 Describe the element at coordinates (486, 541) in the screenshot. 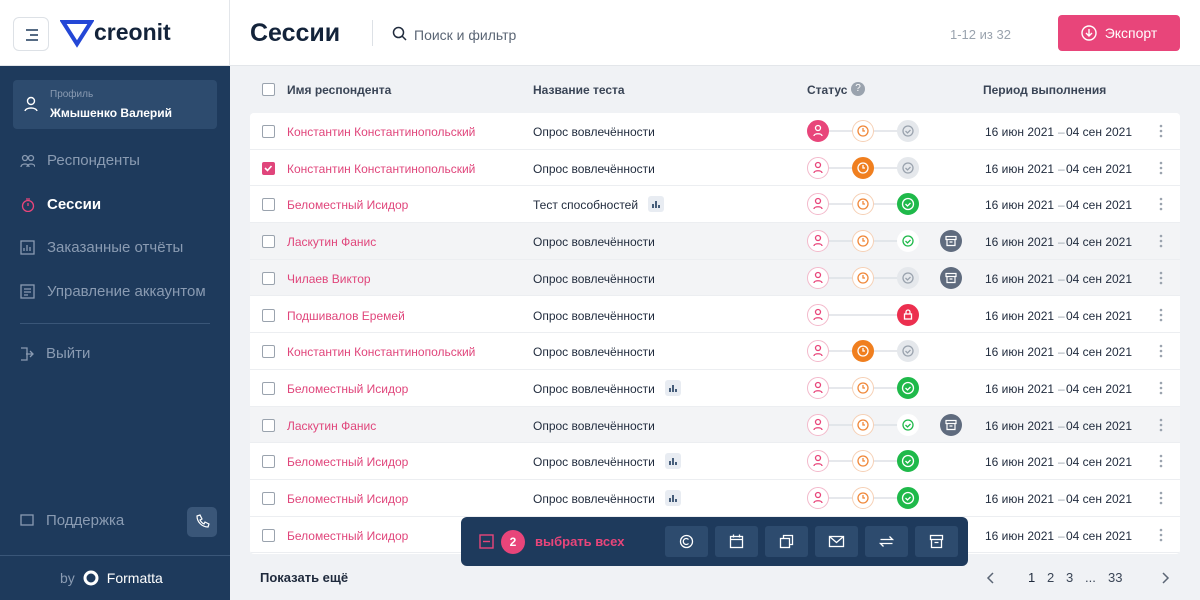

I see `deselect` at that location.